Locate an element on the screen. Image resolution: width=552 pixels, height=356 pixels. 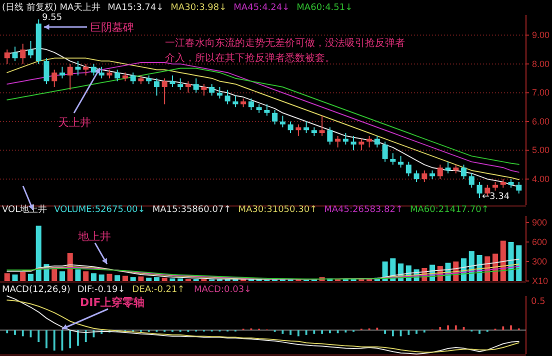
series-label: VOLUME:52675.00↓ is located at coordinates (100, 210).